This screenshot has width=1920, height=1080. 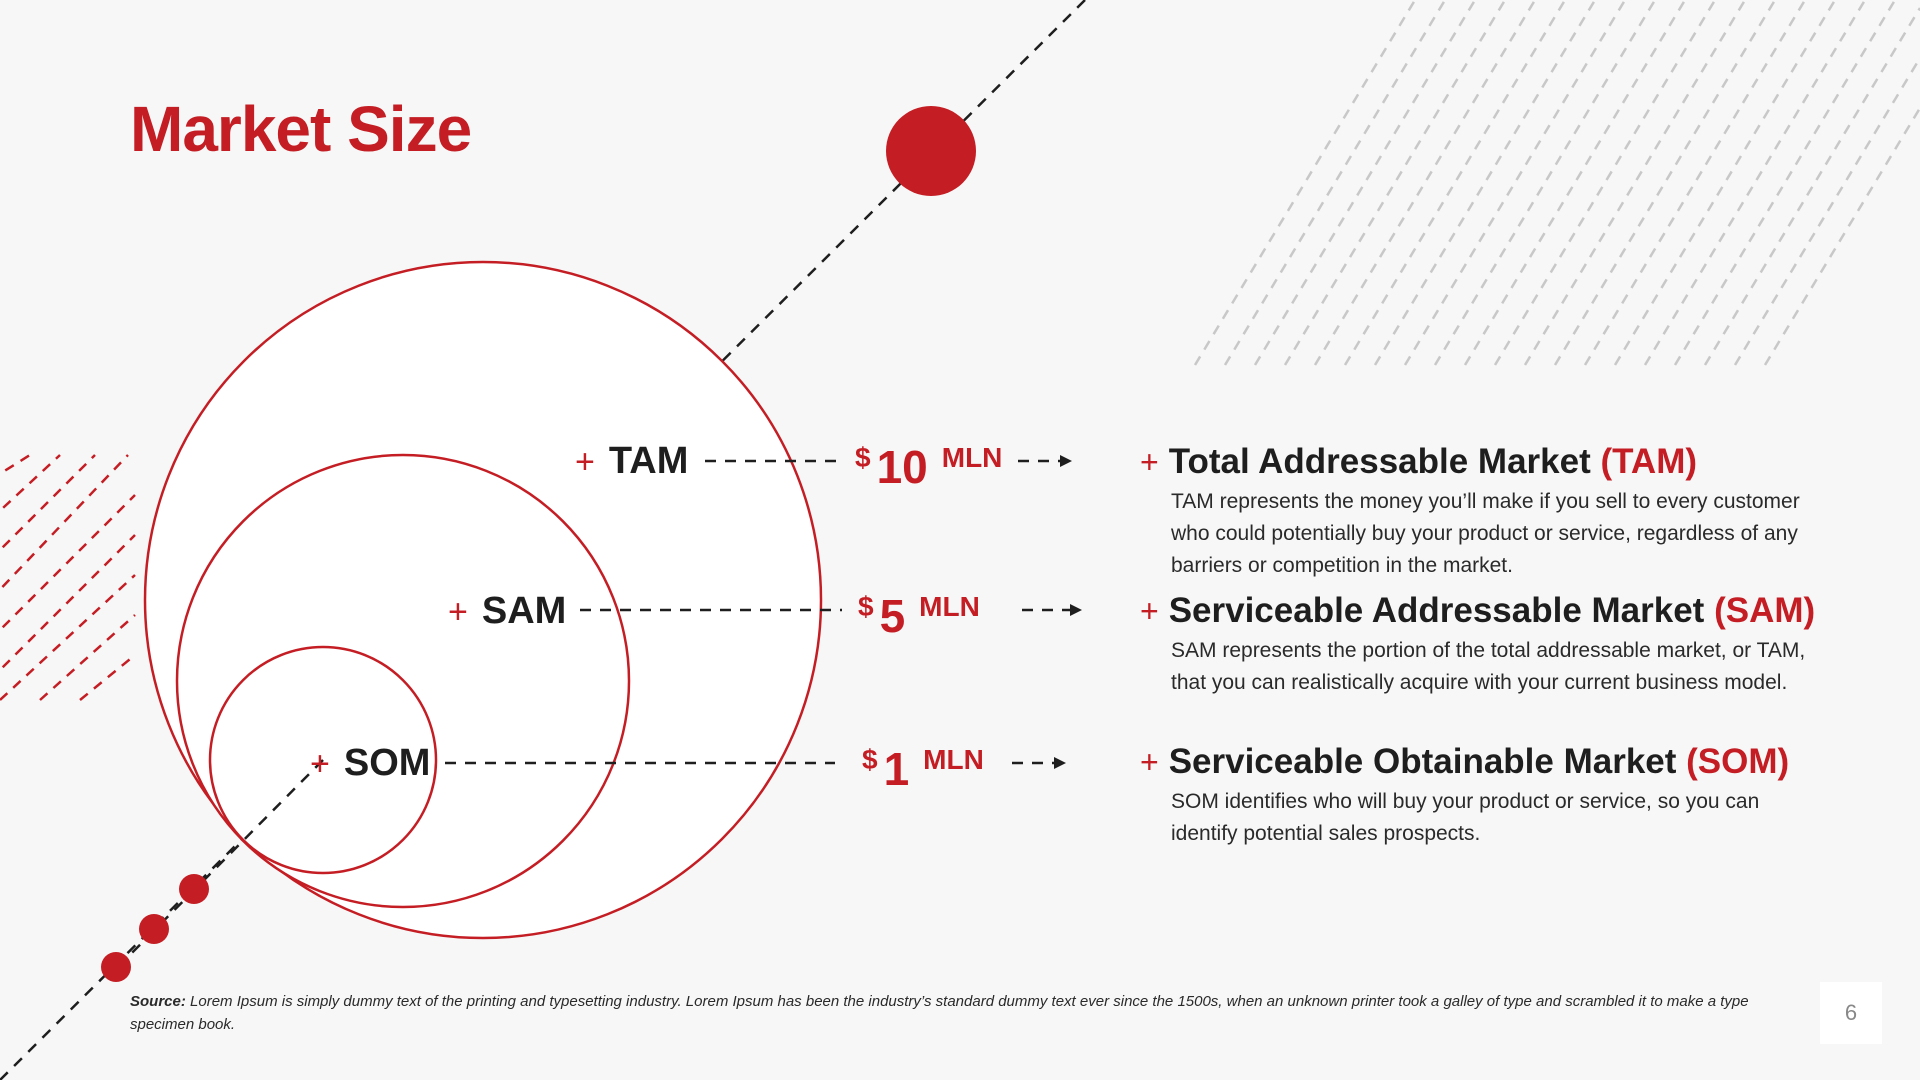 I want to click on circle-label-sam: + SAM, so click(x=507, y=611).